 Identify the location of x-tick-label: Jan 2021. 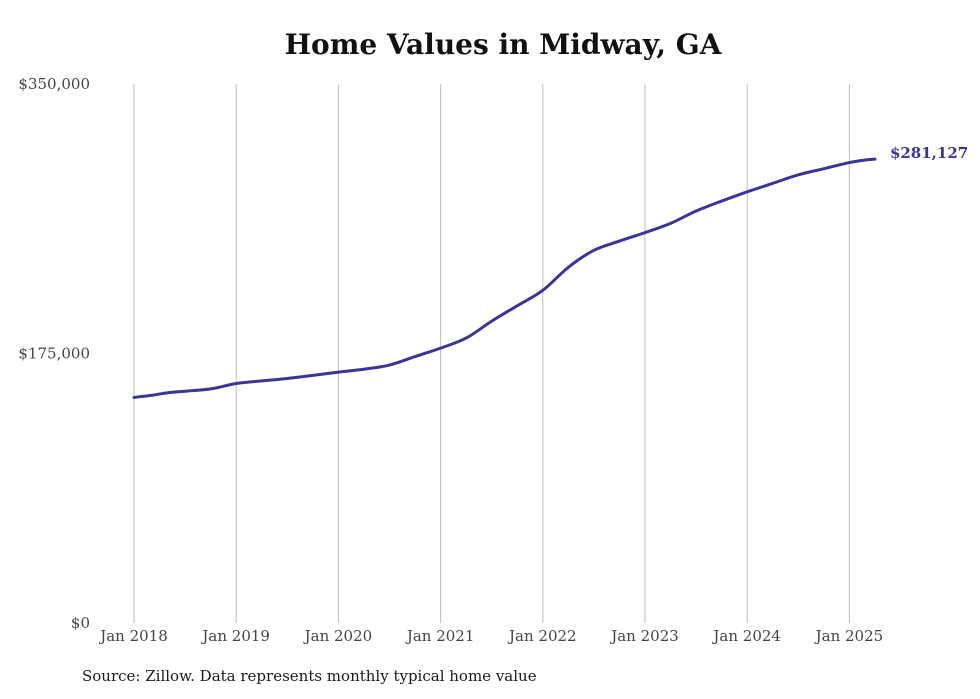
(440, 636).